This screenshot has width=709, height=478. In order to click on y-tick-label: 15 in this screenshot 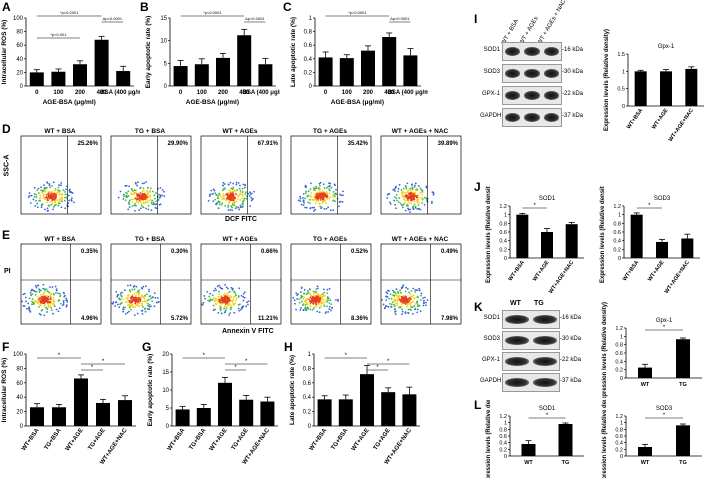, I will do `click(163, 19)`.